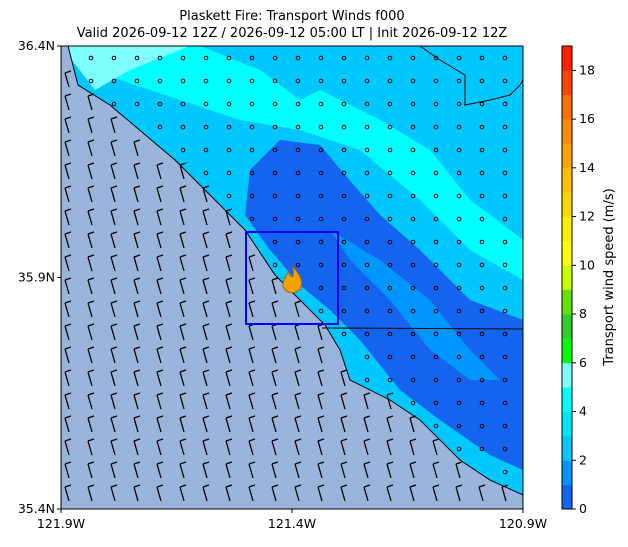 The height and width of the screenshot is (547, 628). What do you see at coordinates (523, 523) in the screenshot?
I see `x-tick-label: 120.9W` at bounding box center [523, 523].